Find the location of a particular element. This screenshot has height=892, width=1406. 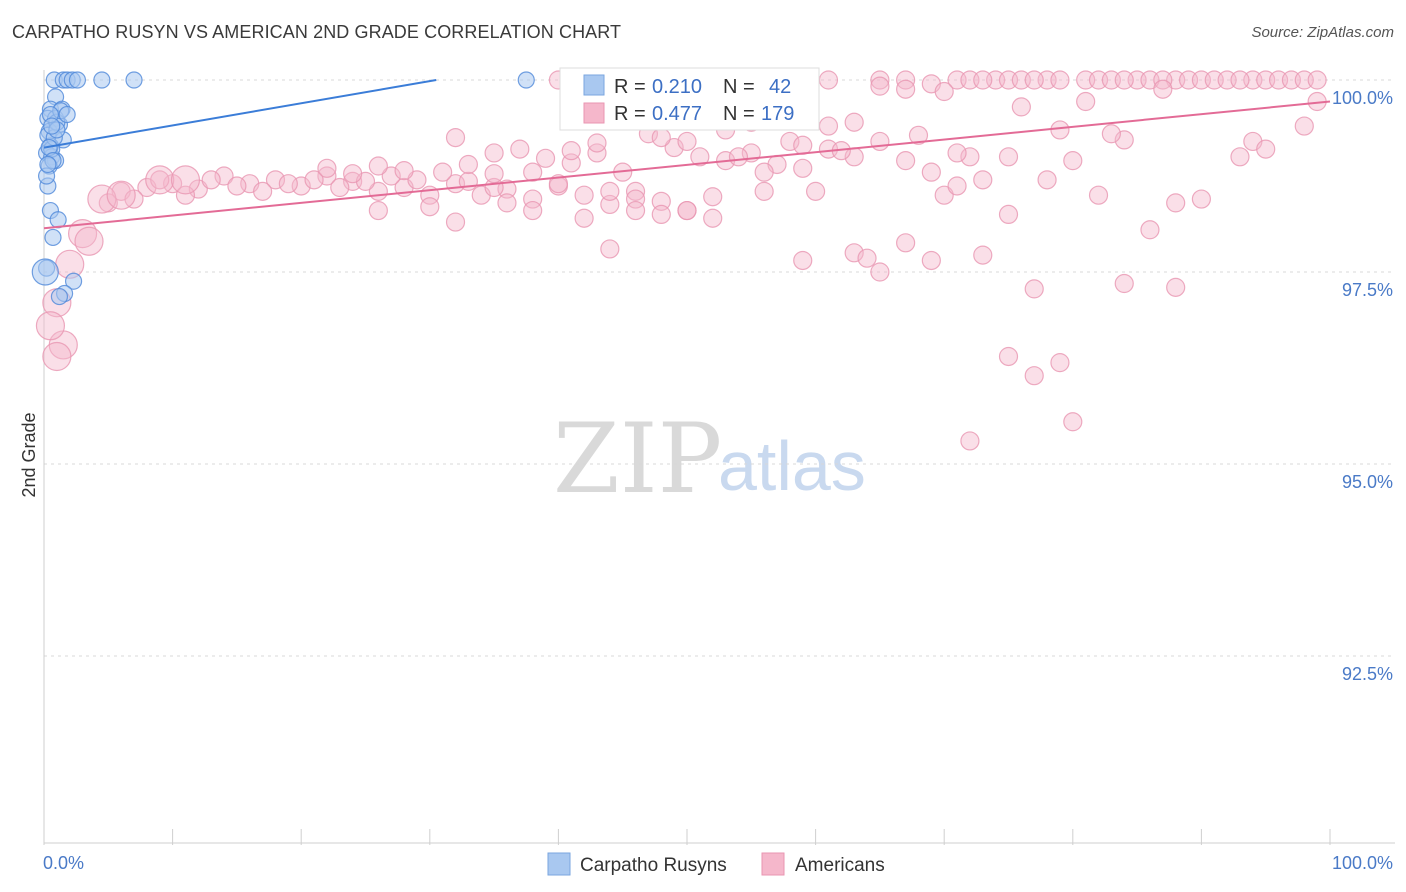

legend-n-label-blue: N = is located at coordinates (739, 87).